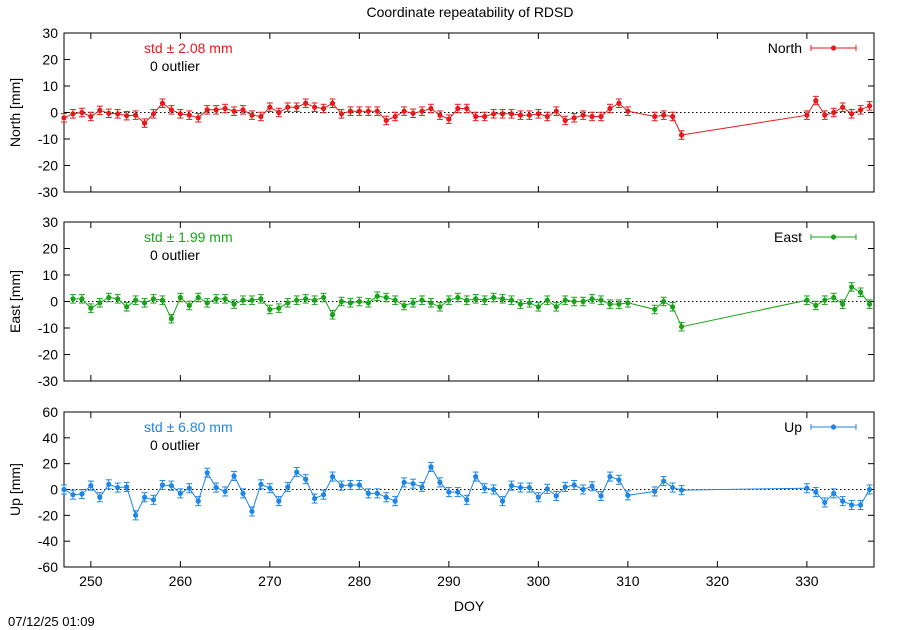  I want to click on up-ytick-label: 40, so click(50, 438).